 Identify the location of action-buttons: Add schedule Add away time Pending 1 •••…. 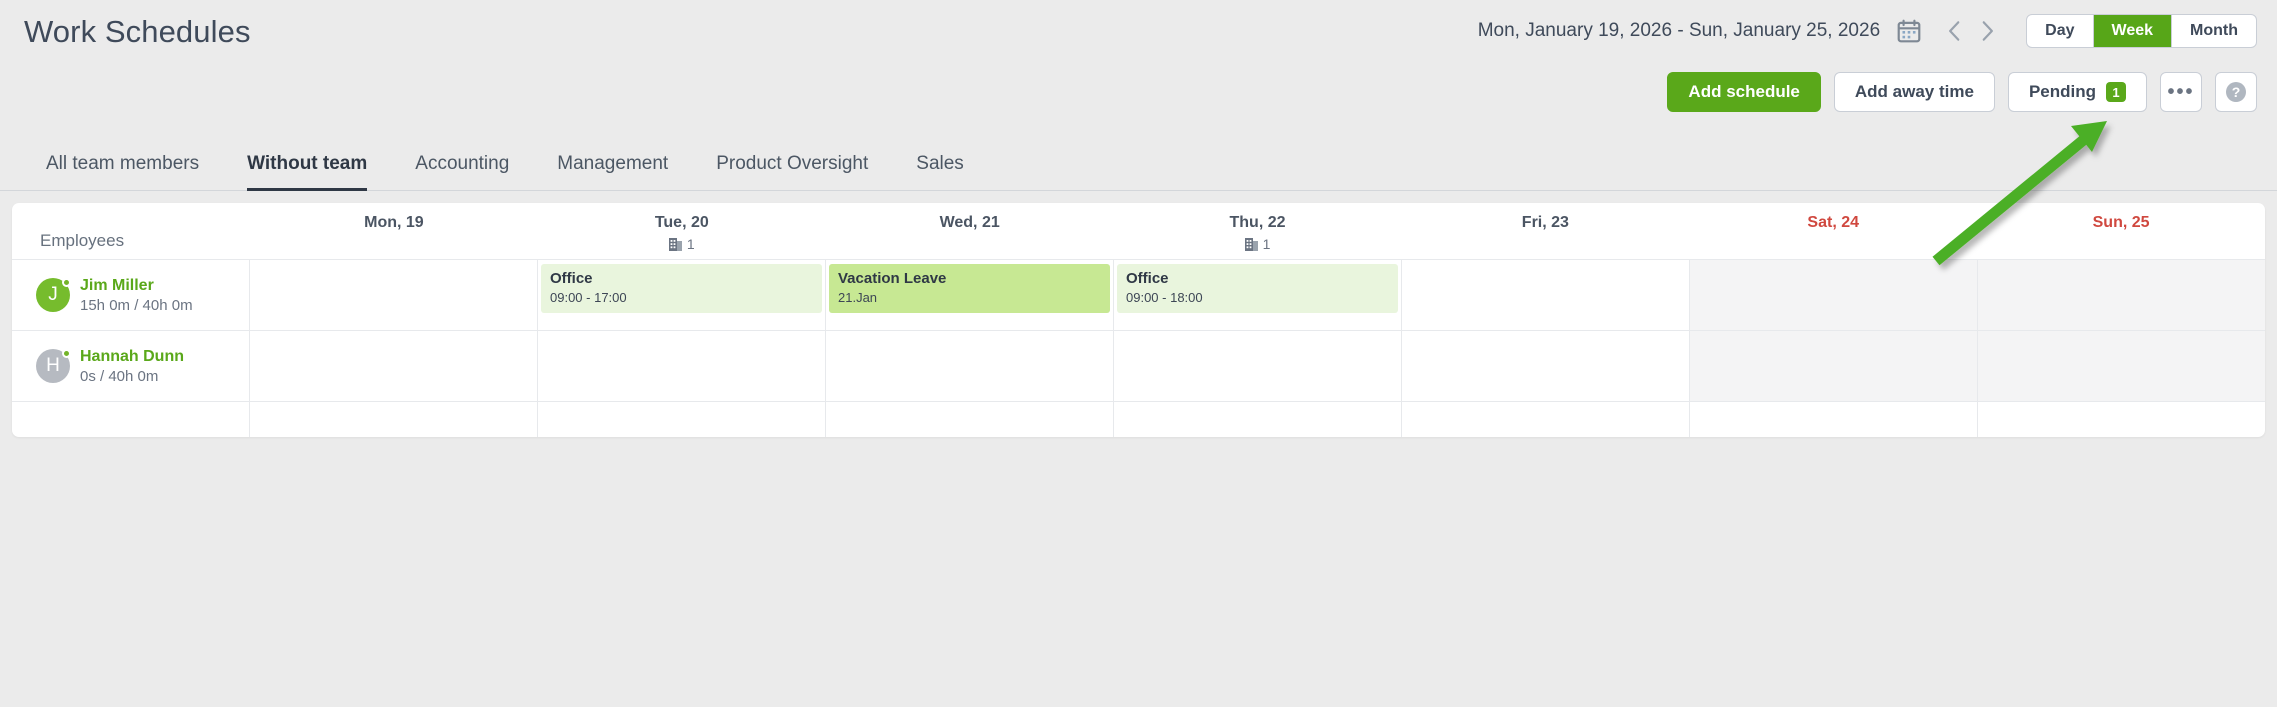
(1962, 92).